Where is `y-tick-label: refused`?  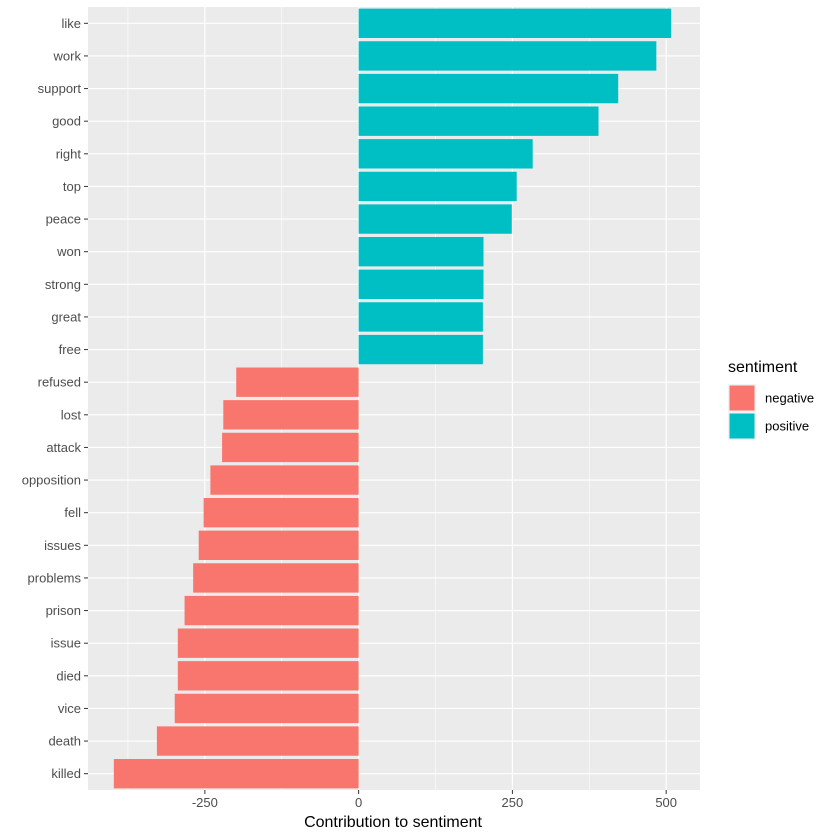
y-tick-label: refused is located at coordinates (59, 382).